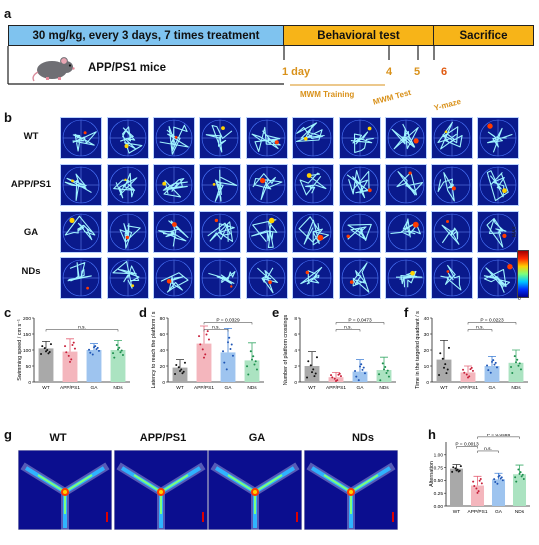  I want to click on xtick-label-h-3: NDs, so click(520, 512).